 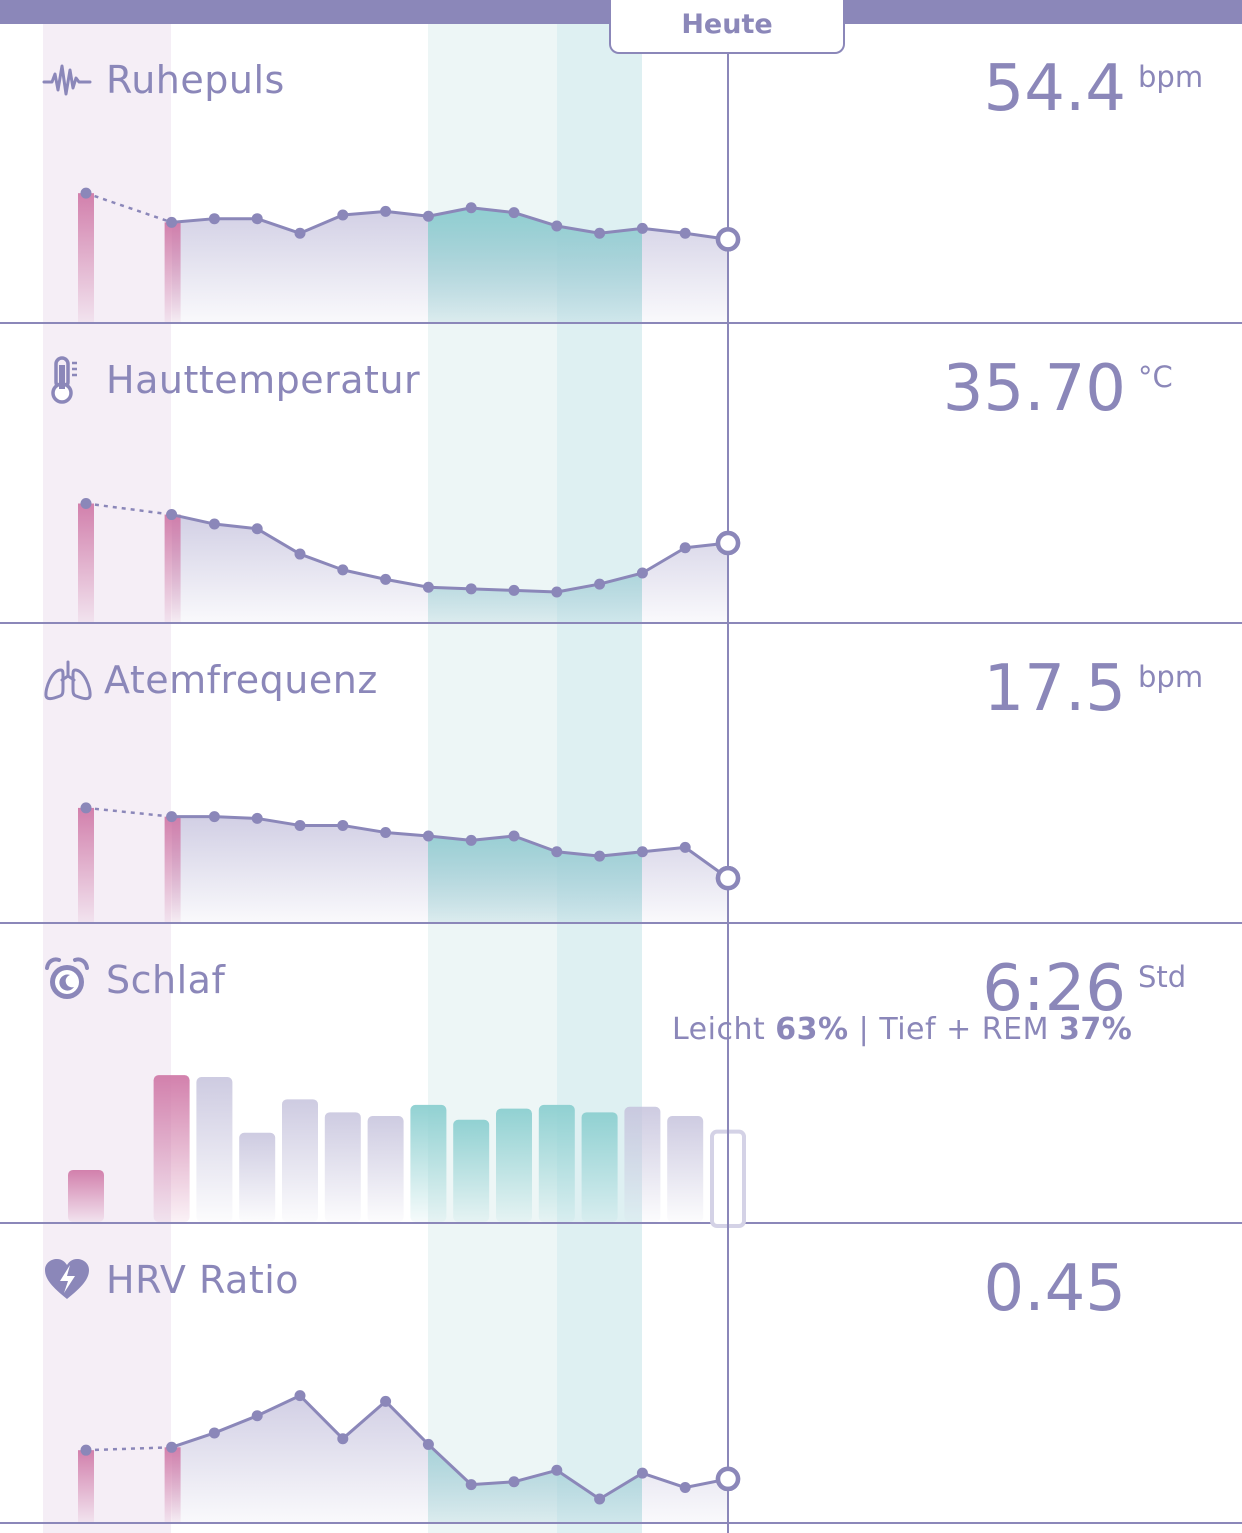 I want to click on today-tab: Heute, so click(x=727, y=27).